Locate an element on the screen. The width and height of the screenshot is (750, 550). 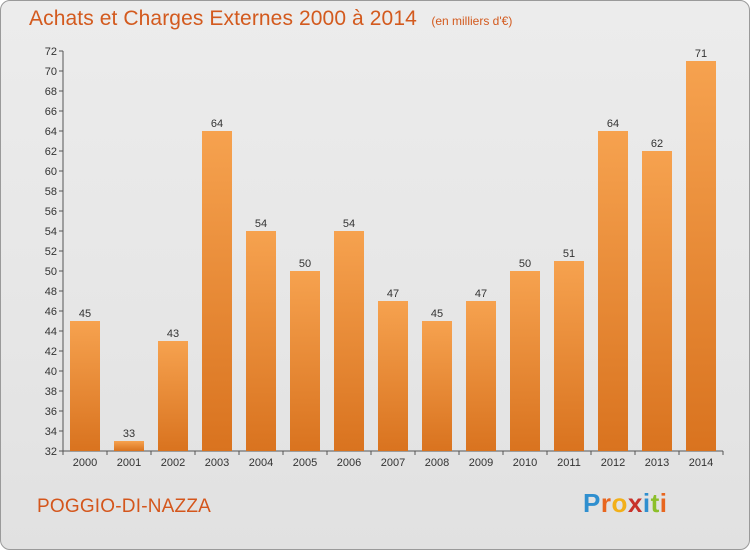
bar-2012 is located at coordinates (613, 291).